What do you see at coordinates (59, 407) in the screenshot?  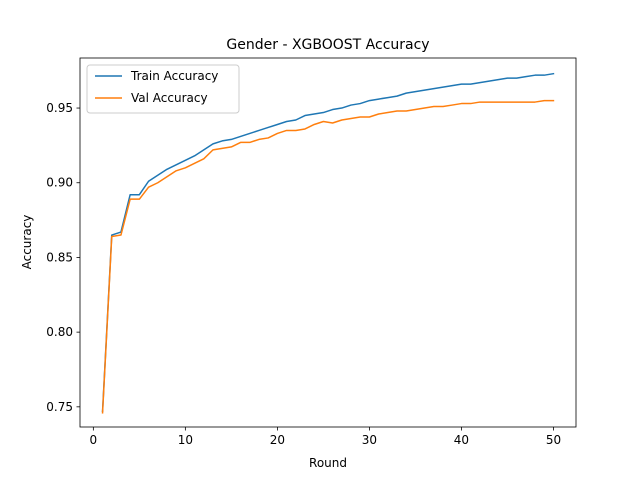 I see `y-tick-label: 0.75` at bounding box center [59, 407].